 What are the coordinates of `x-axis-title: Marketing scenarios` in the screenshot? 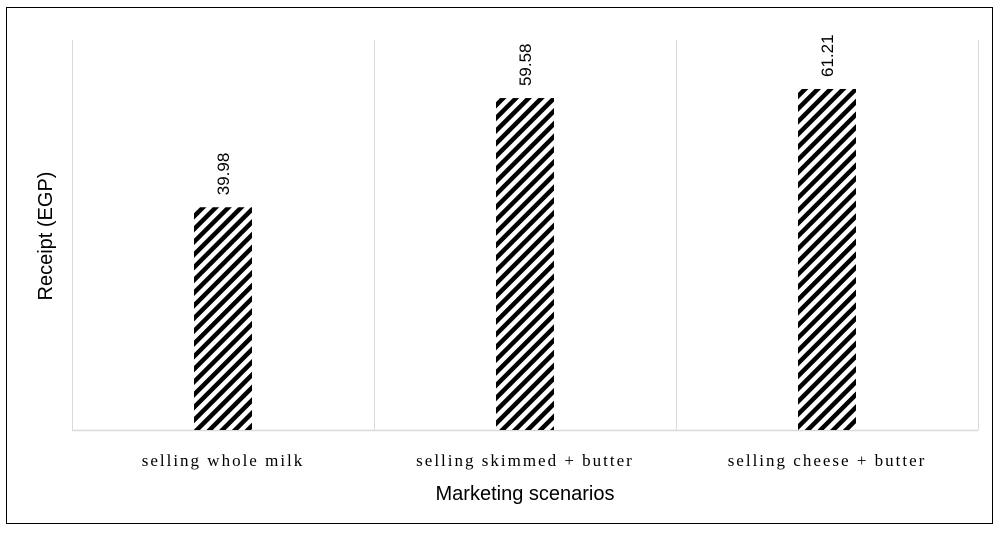 It's located at (525, 494).